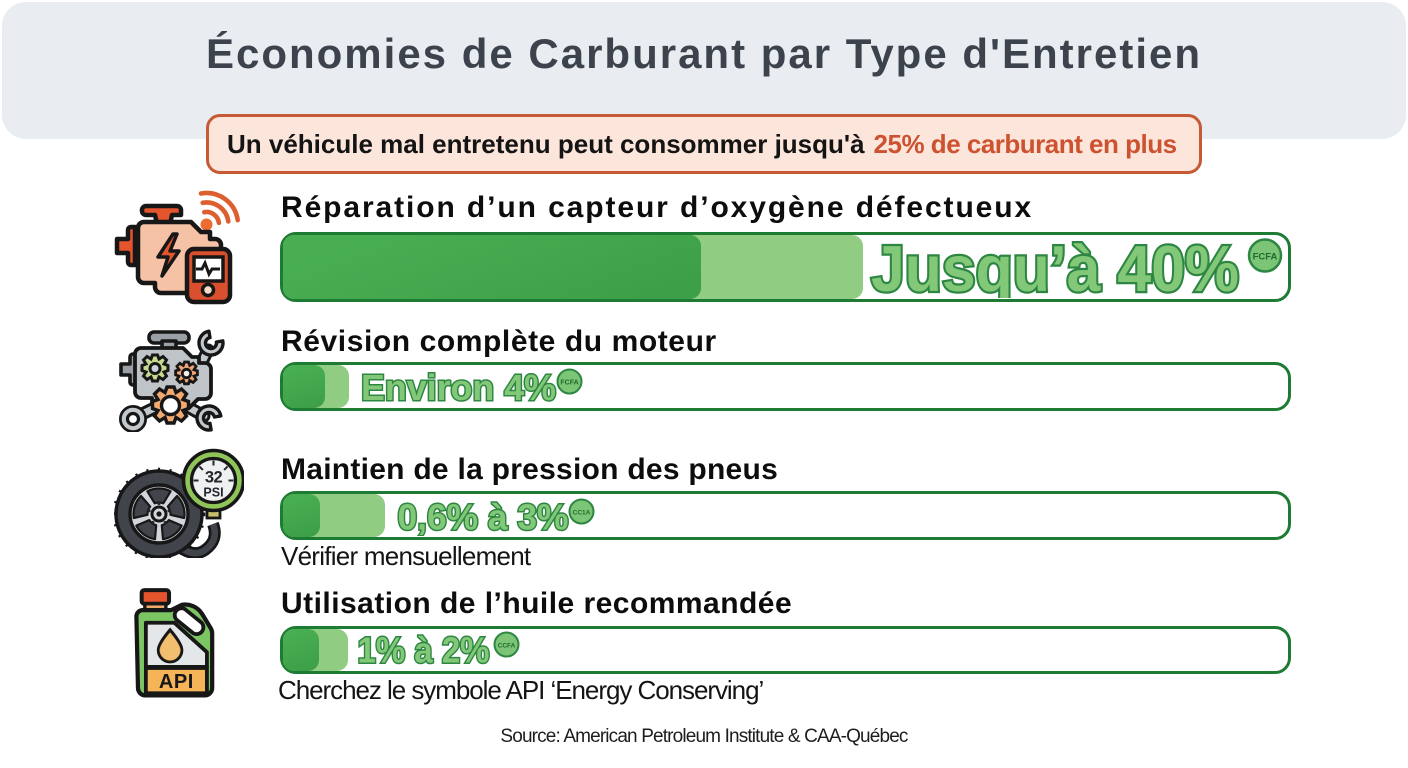  Describe the element at coordinates (458, 387) in the screenshot. I see `svg-text: Environ 4%` at that location.